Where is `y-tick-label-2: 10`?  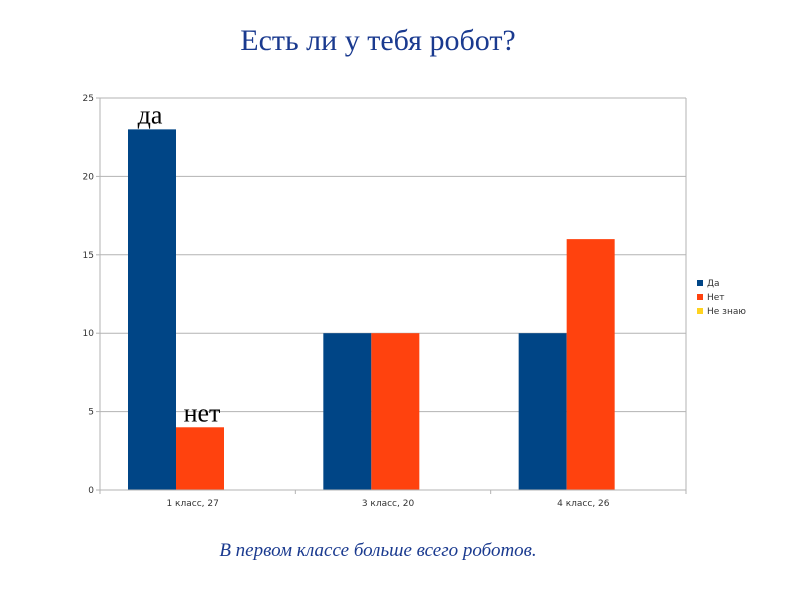 y-tick-label-2: 10 is located at coordinates (89, 334).